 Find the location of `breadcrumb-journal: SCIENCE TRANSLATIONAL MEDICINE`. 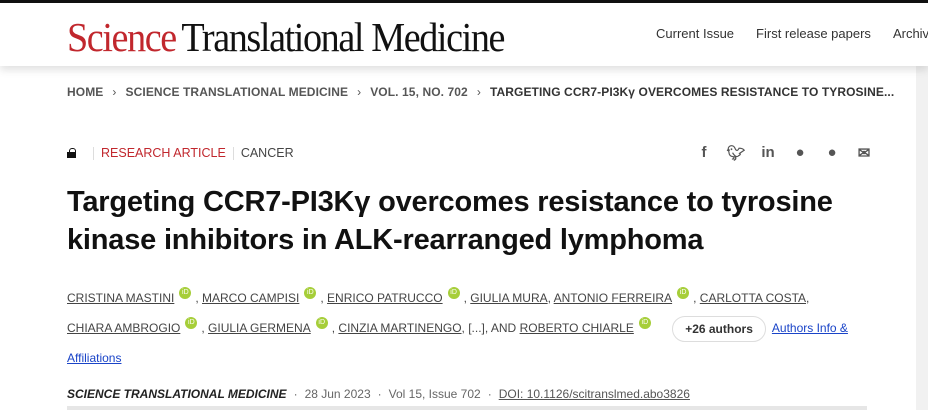

breadcrumb-journal: SCIENCE TRANSLATIONAL MEDICINE is located at coordinates (237, 92).